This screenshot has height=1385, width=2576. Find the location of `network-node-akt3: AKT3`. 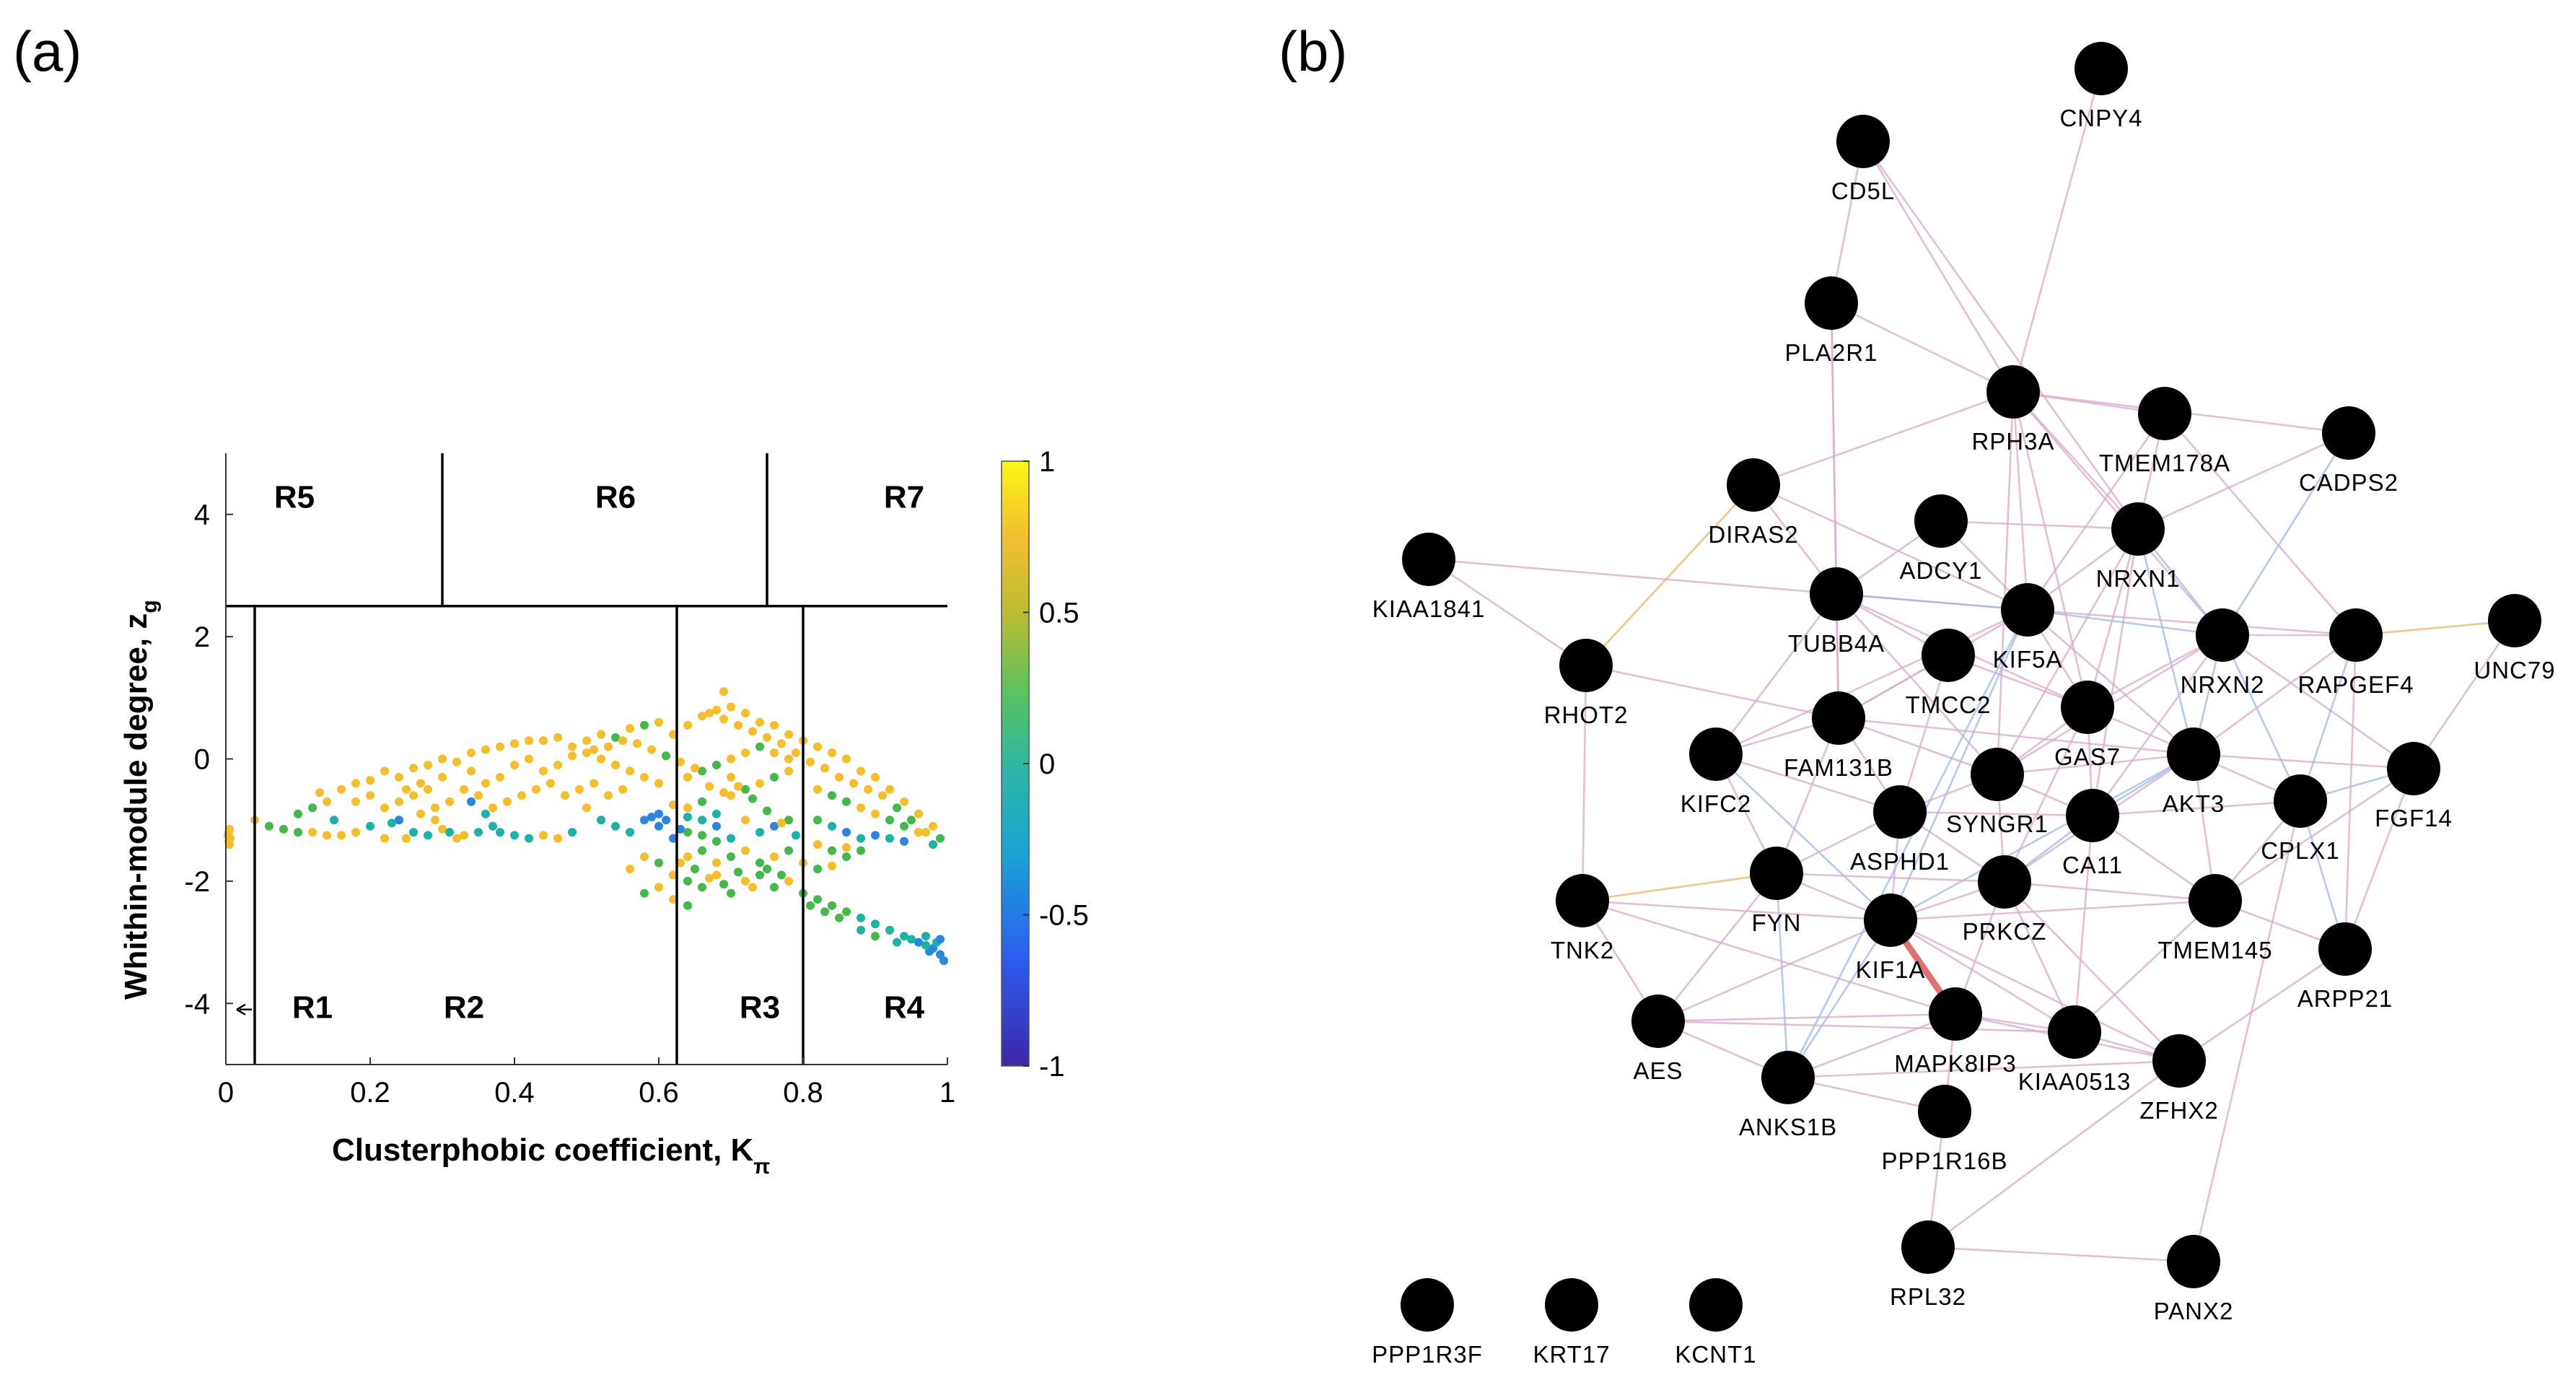

network-node-akt3: AKT3 is located at coordinates (2193, 772).